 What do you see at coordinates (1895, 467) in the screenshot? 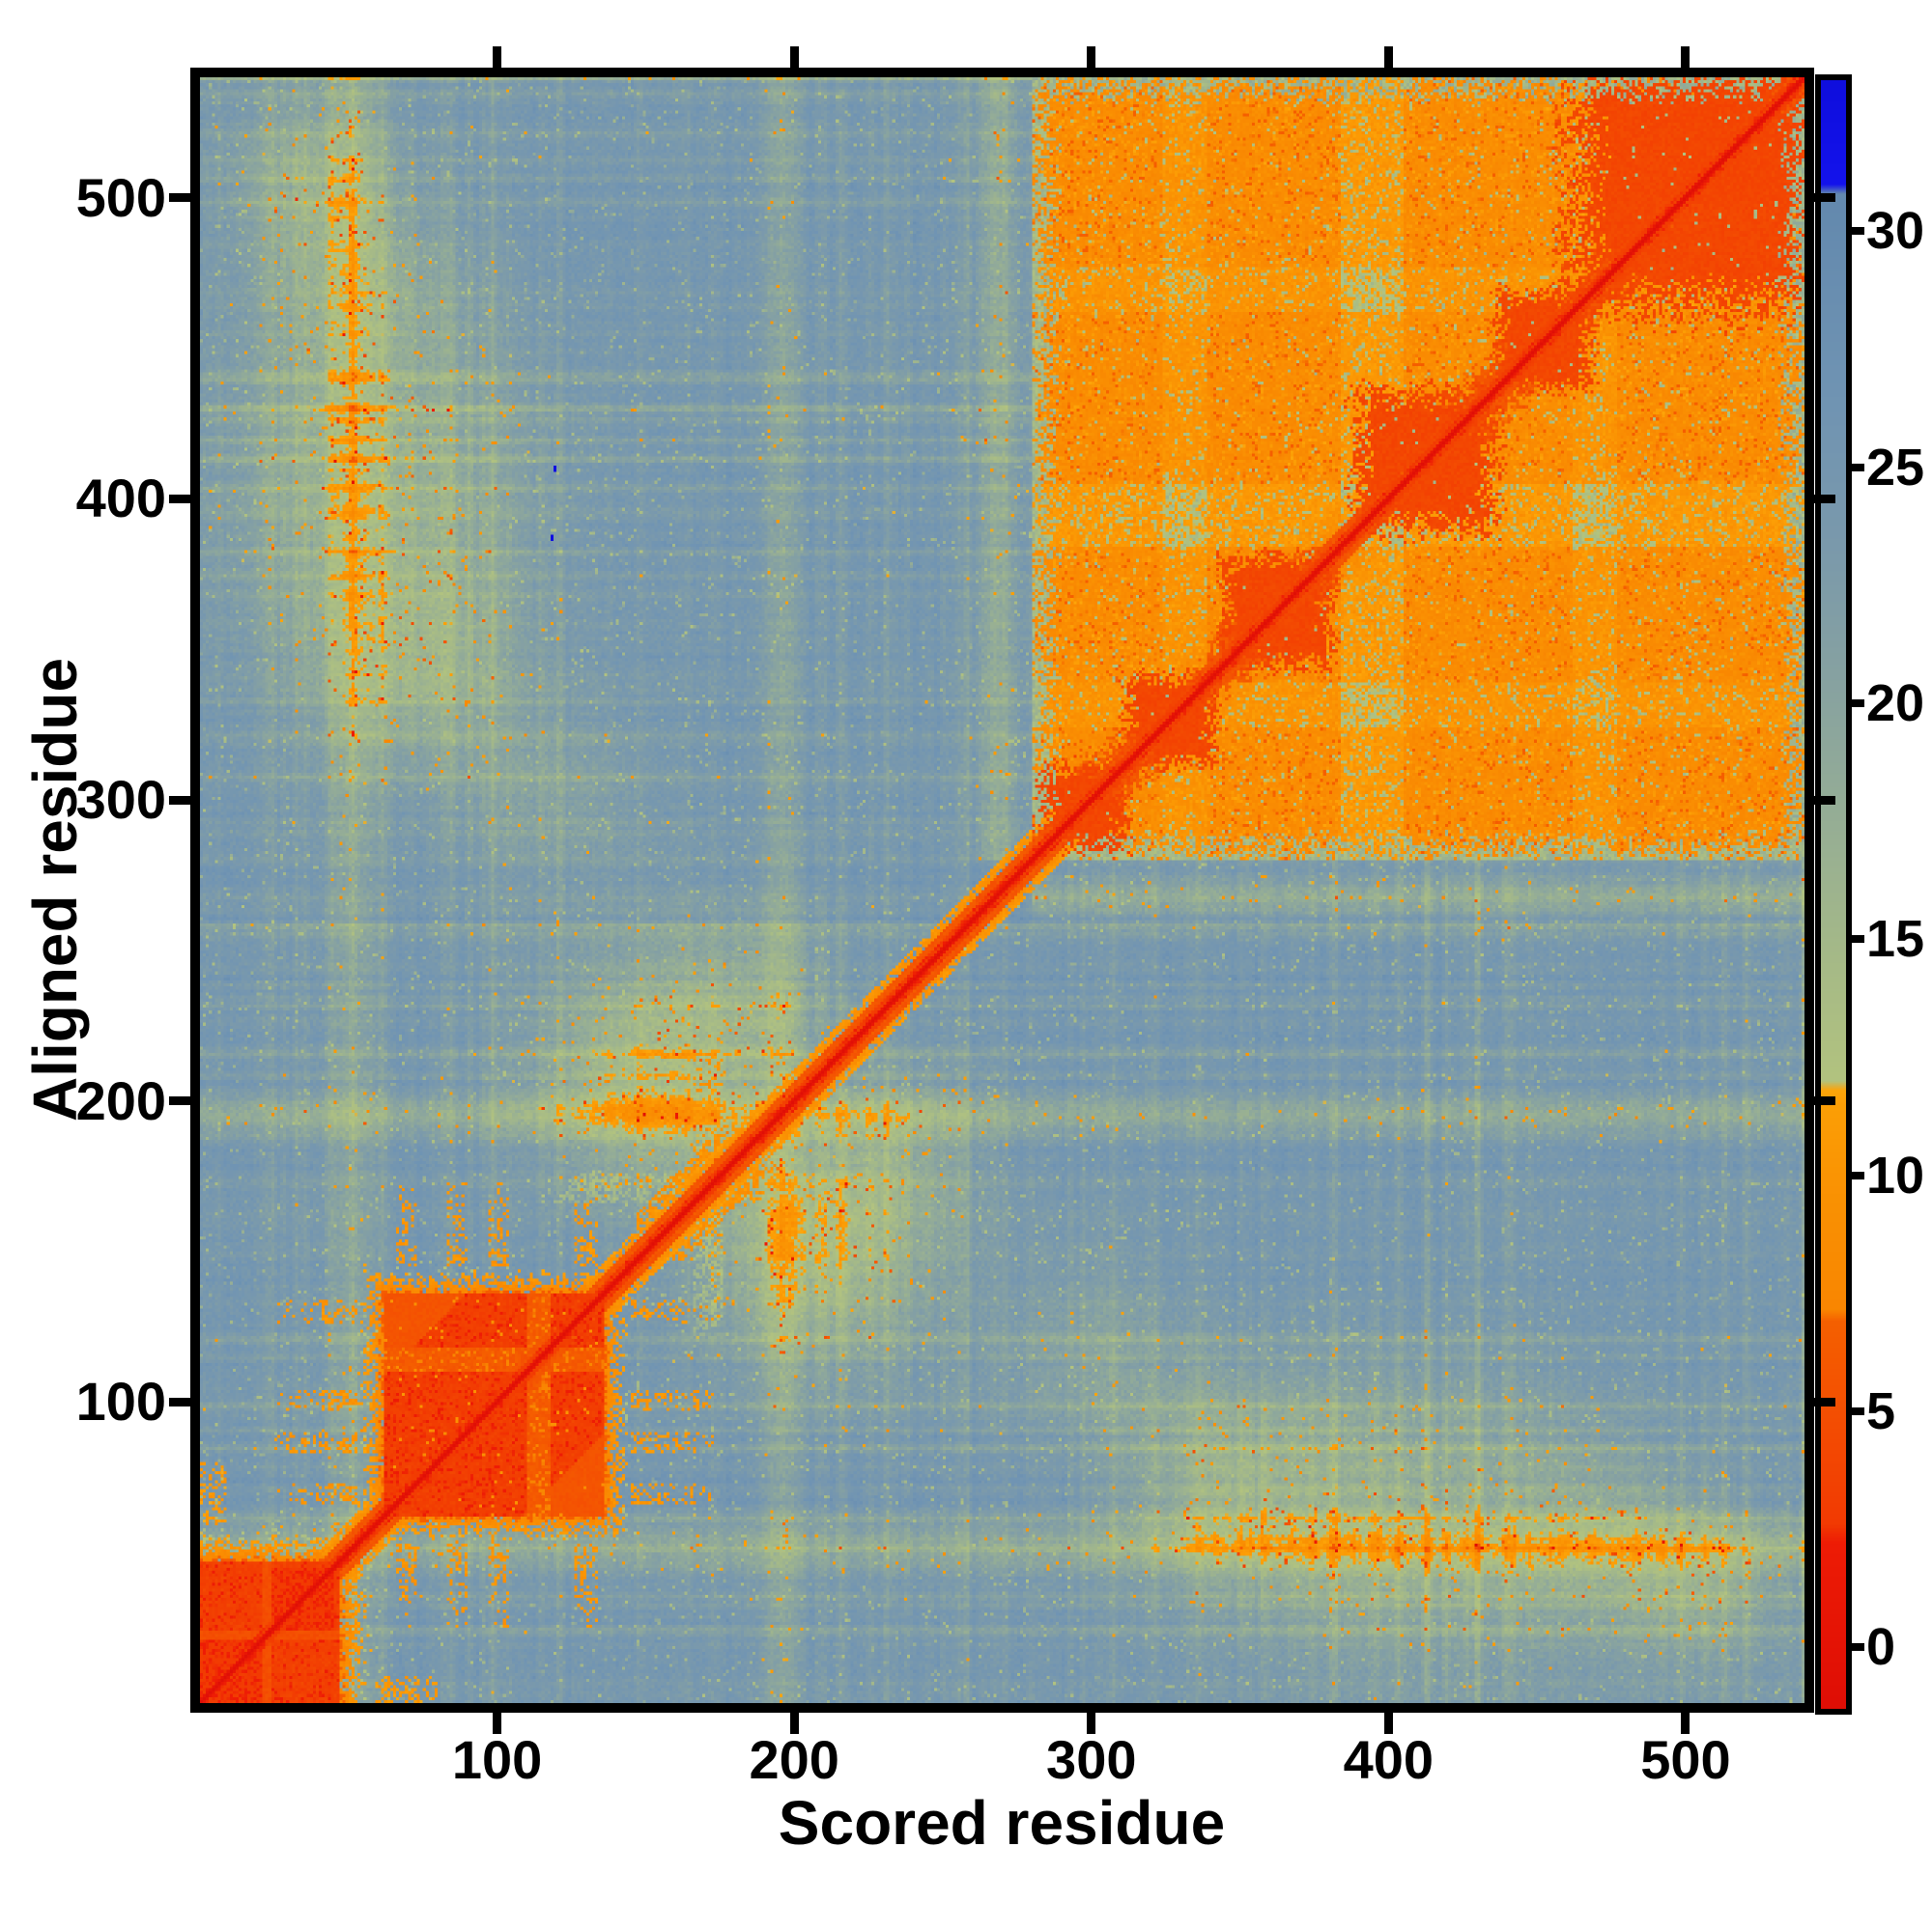
I see `colorbar-tick-label: 25` at bounding box center [1895, 467].